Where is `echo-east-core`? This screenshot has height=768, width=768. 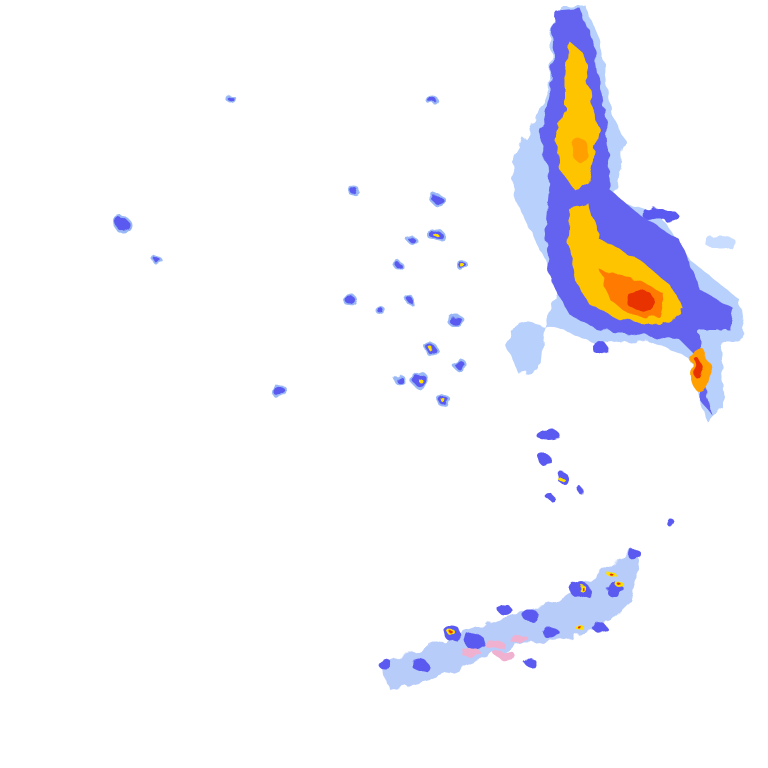
echo-east-core is located at coordinates (697, 368).